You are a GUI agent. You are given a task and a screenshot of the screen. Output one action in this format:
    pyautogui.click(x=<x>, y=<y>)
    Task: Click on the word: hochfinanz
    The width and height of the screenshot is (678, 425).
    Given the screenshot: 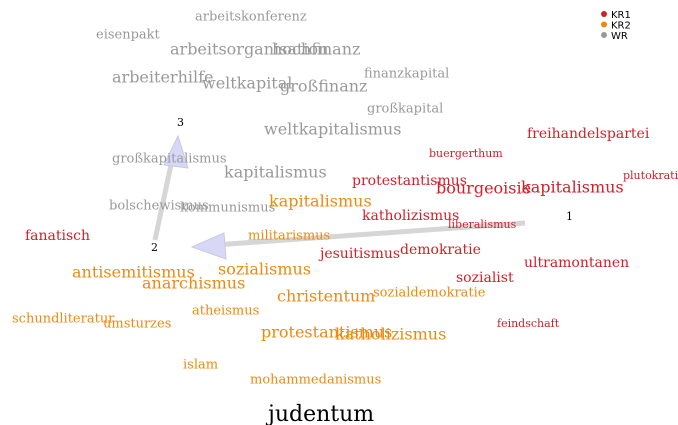 What is the action you would take?
    pyautogui.click(x=316, y=49)
    